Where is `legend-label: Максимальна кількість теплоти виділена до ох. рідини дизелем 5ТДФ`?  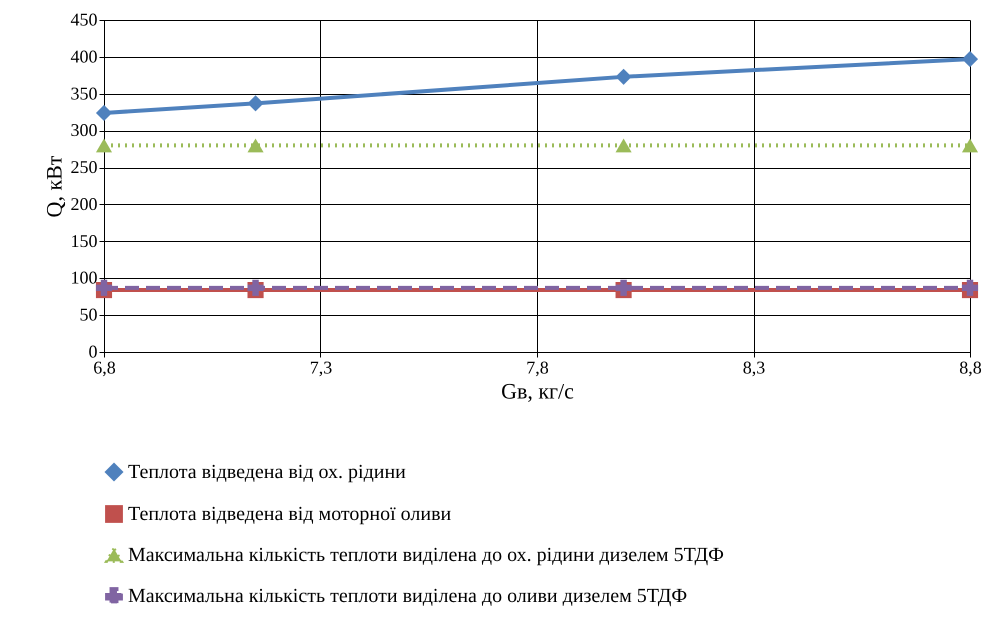
legend-label: Максимальна кількість теплоти виділена до ох. рідини дизелем 5ТДФ is located at coordinates (426, 555).